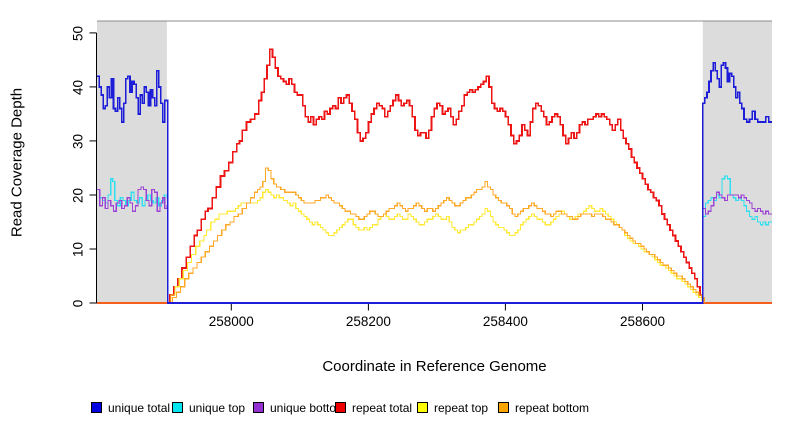 The width and height of the screenshot is (792, 432). I want to click on legend-label: repeat bottom, so click(552, 407).